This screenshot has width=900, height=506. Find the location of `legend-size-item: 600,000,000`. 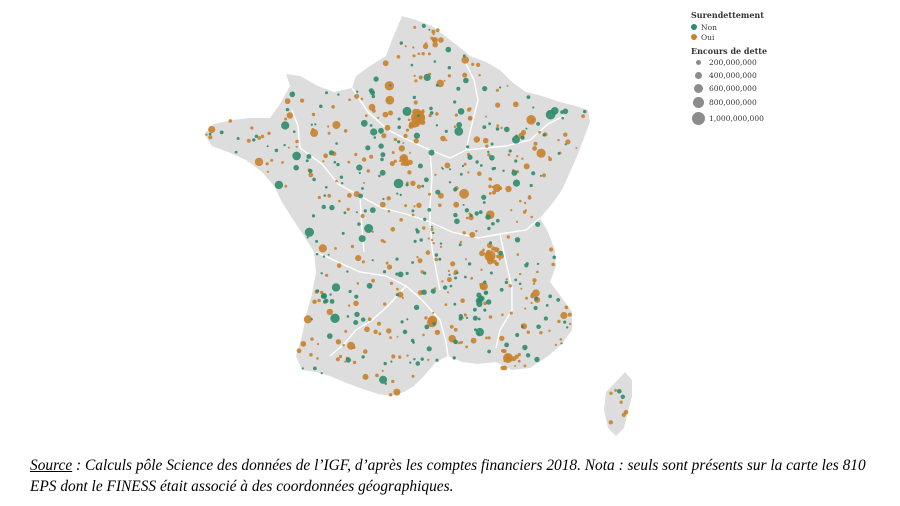

legend-size-item: 600,000,000 is located at coordinates (751, 88).